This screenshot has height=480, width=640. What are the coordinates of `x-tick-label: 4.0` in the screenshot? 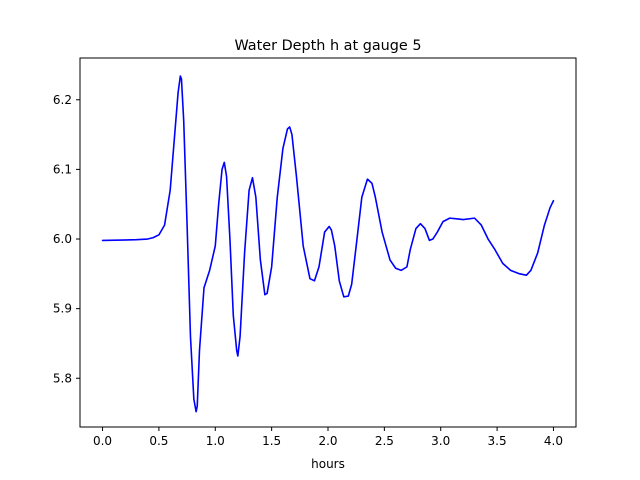 It's located at (553, 441).